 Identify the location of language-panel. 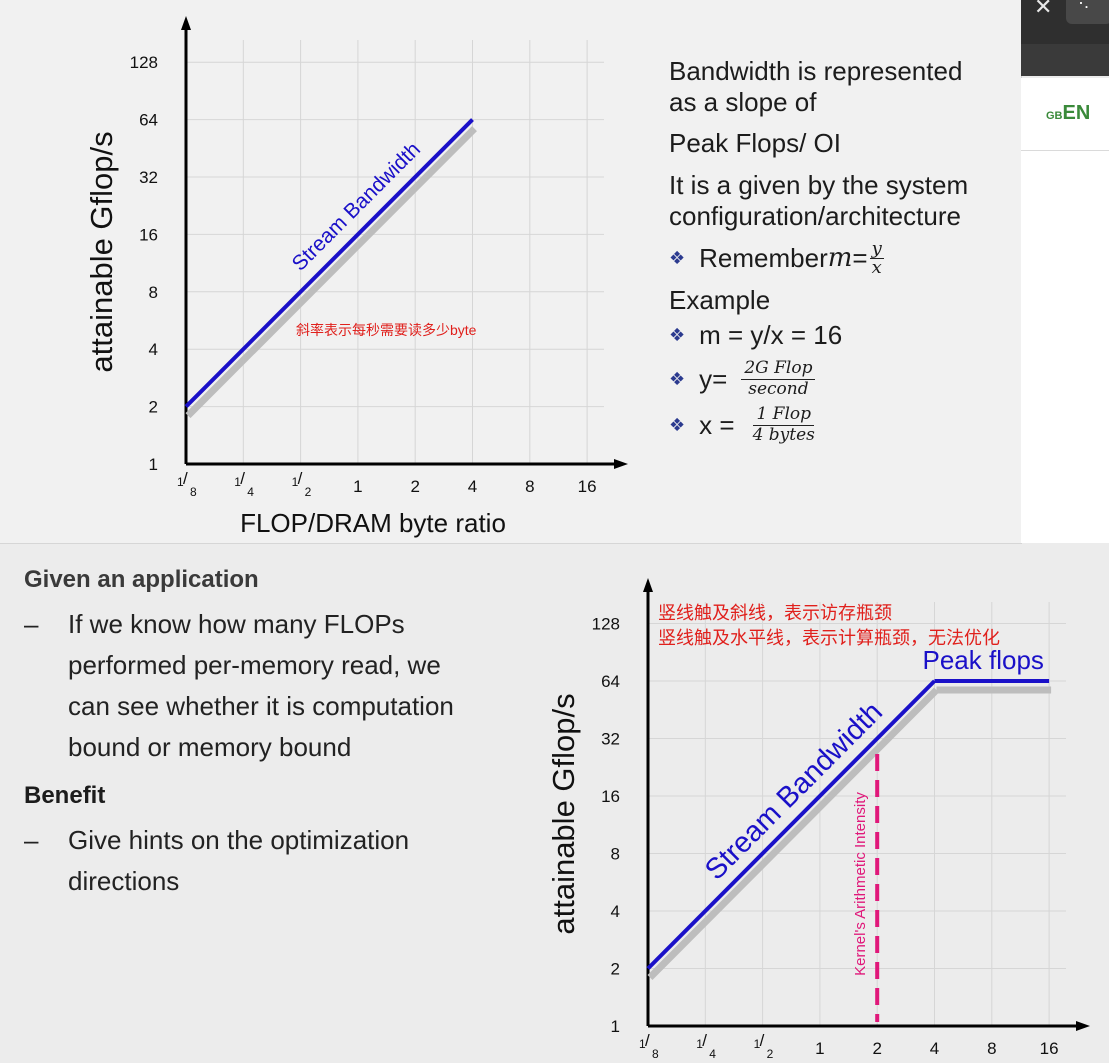
(1065, 114).